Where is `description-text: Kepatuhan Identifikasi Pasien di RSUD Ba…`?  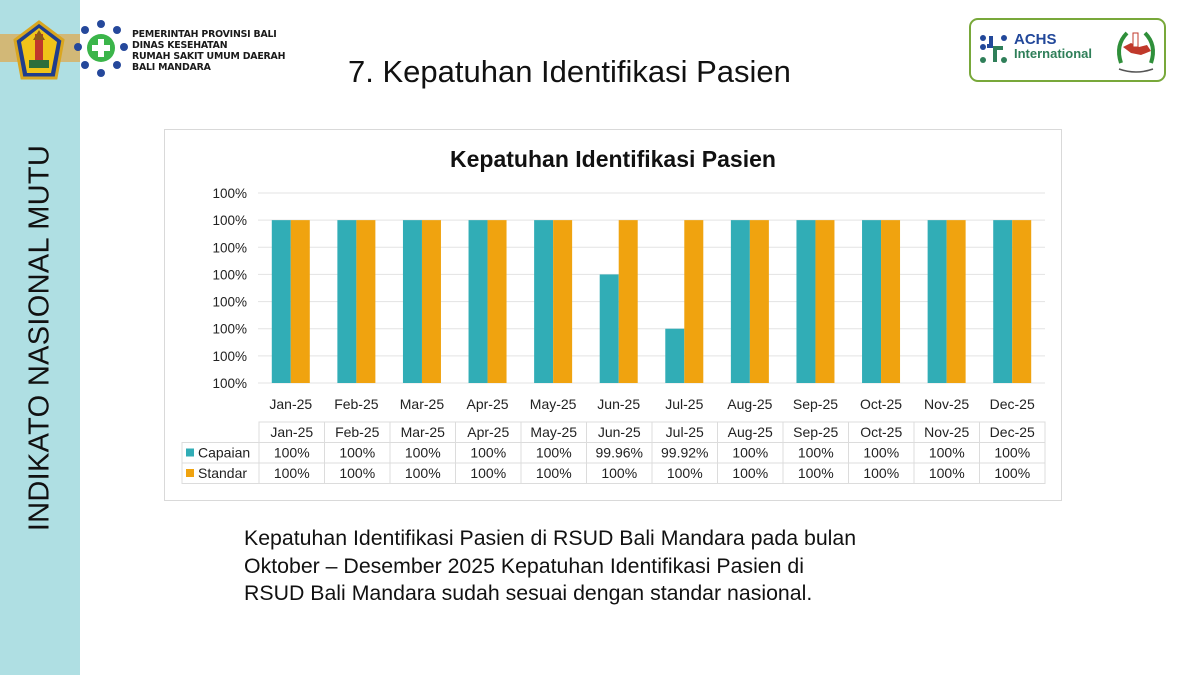 description-text: Kepatuhan Identifikasi Pasien di RSUD Ba… is located at coordinates (589, 566).